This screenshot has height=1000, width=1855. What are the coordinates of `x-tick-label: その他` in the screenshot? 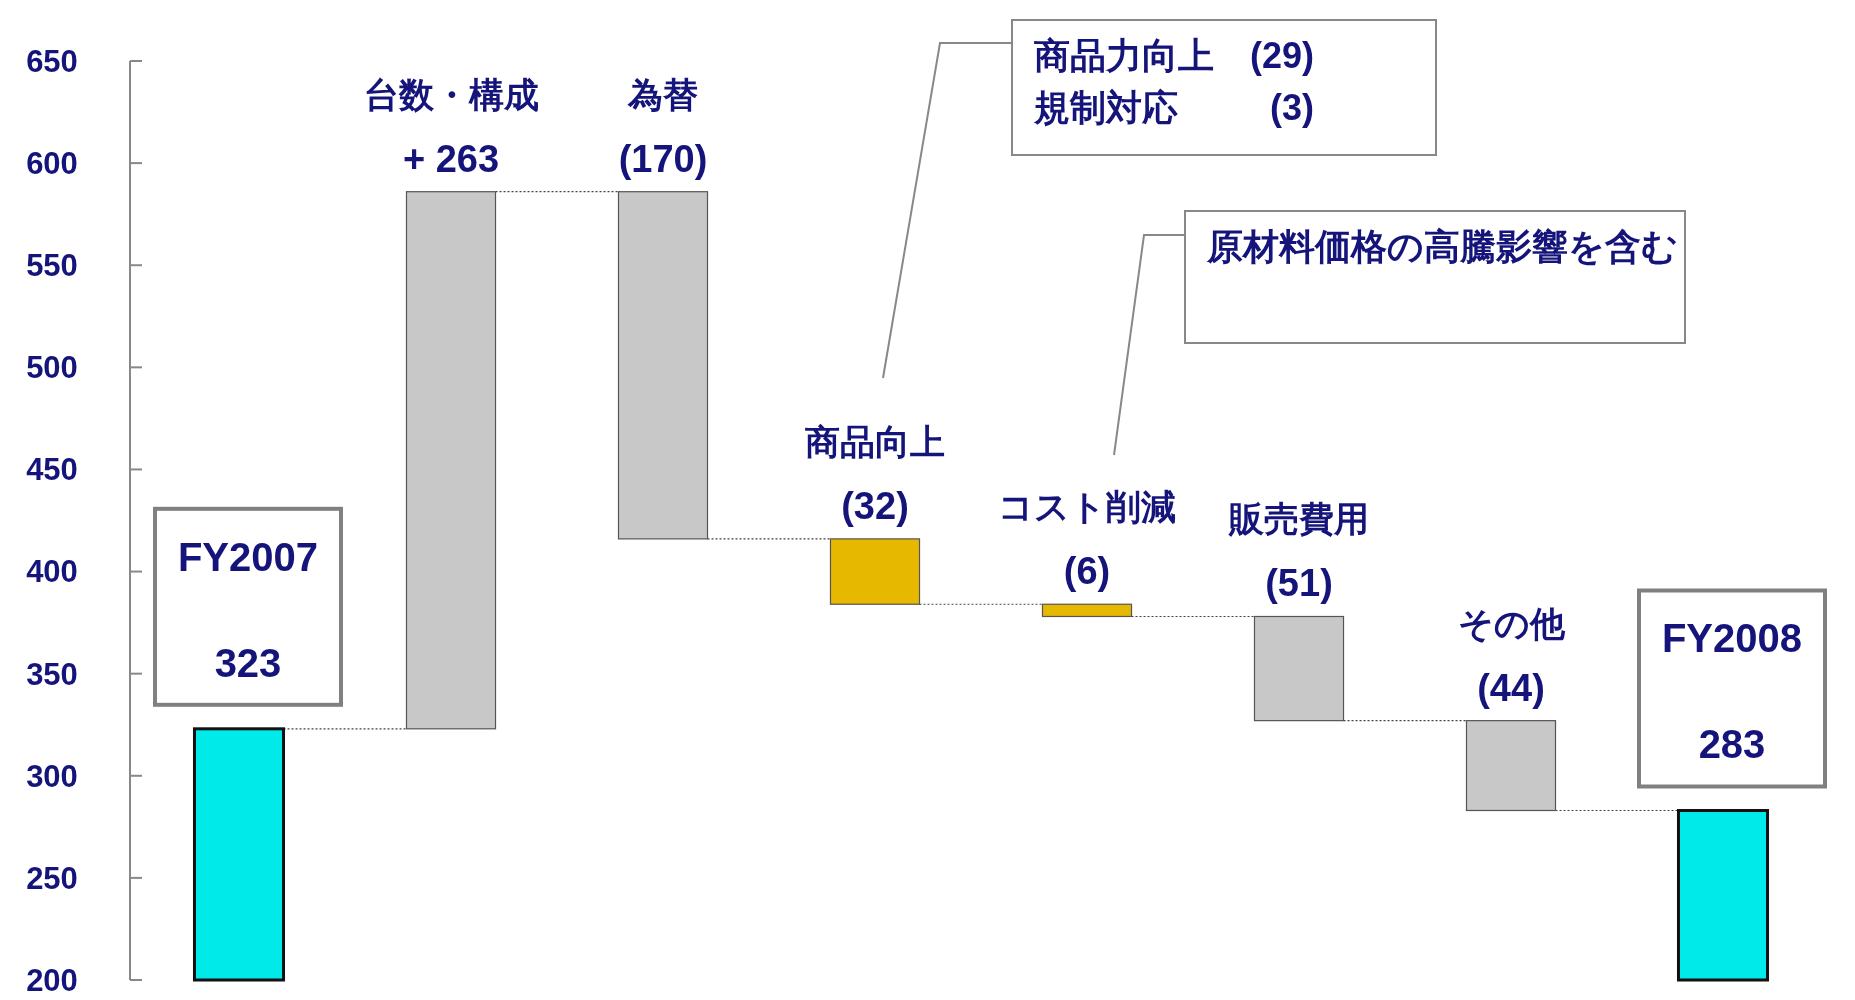 It's located at (1511, 623).